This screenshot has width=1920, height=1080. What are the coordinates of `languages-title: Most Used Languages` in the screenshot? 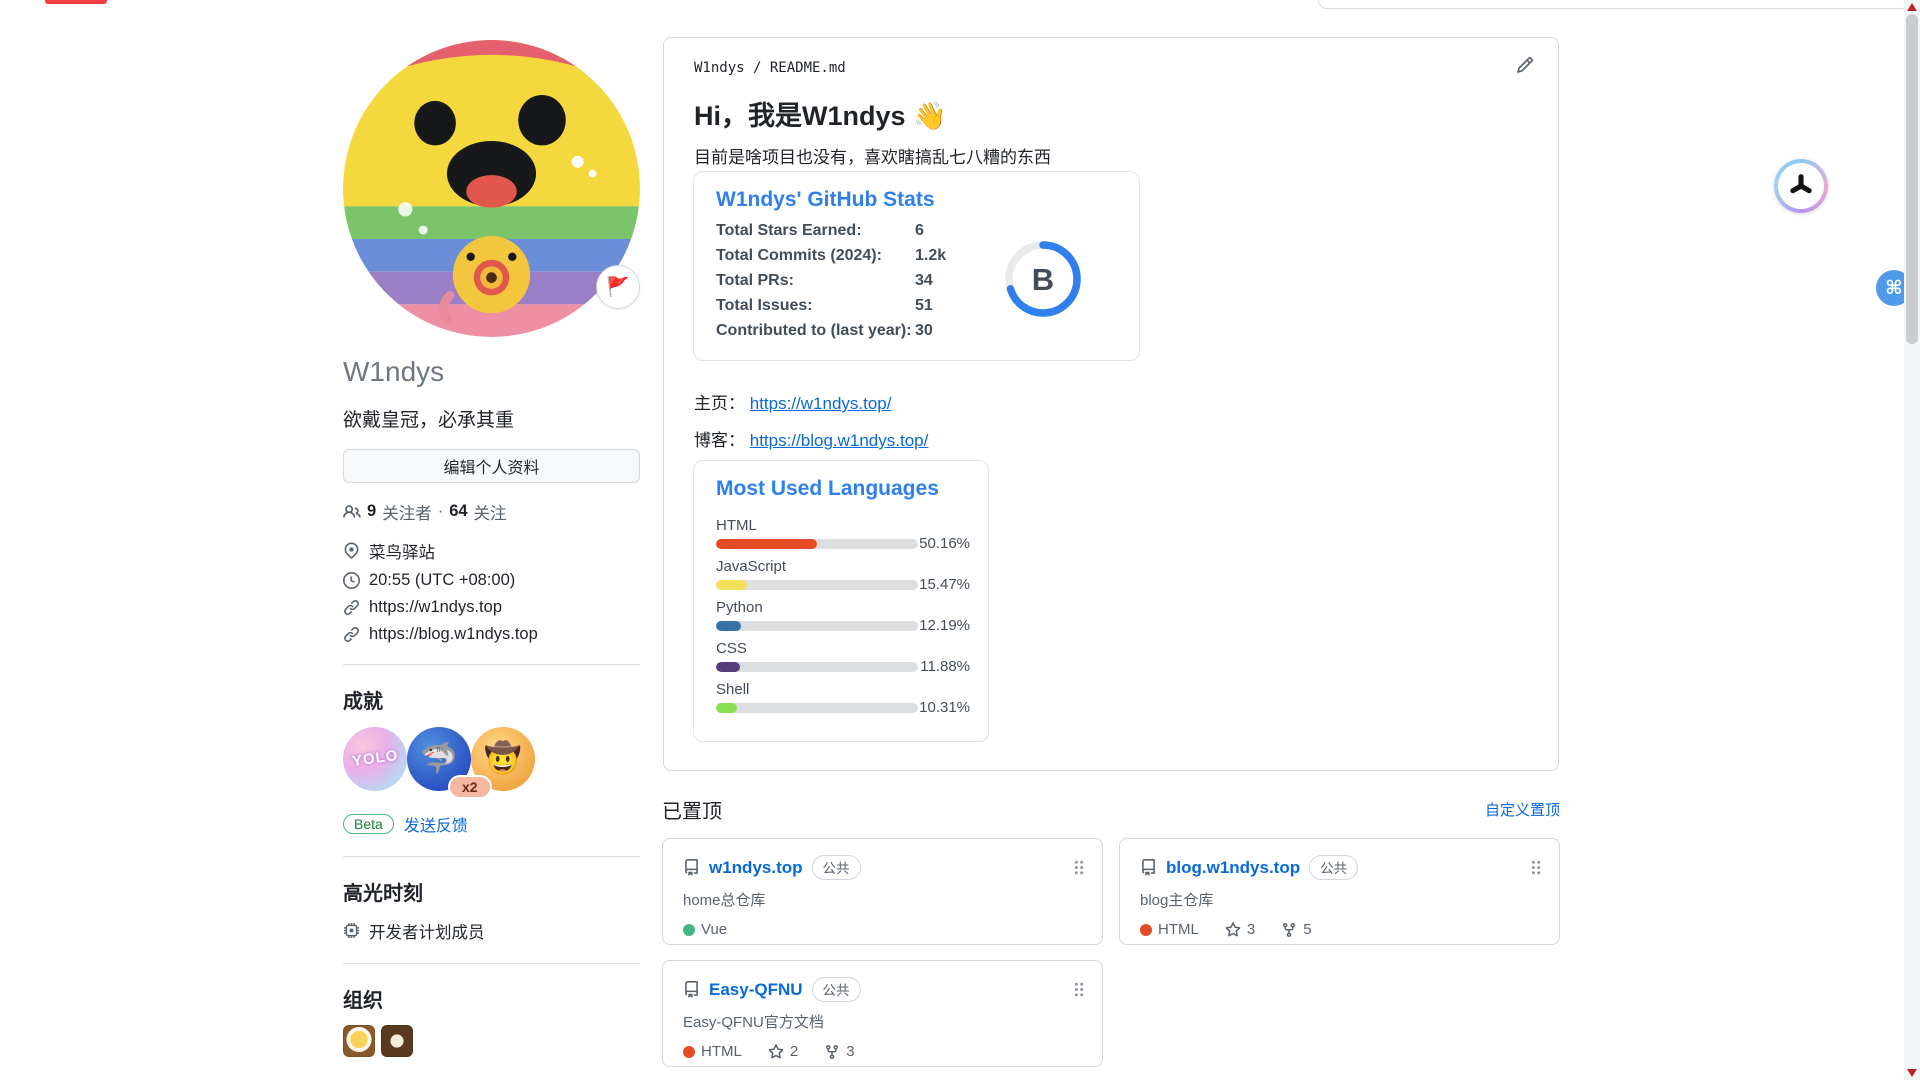 It's located at (827, 488).